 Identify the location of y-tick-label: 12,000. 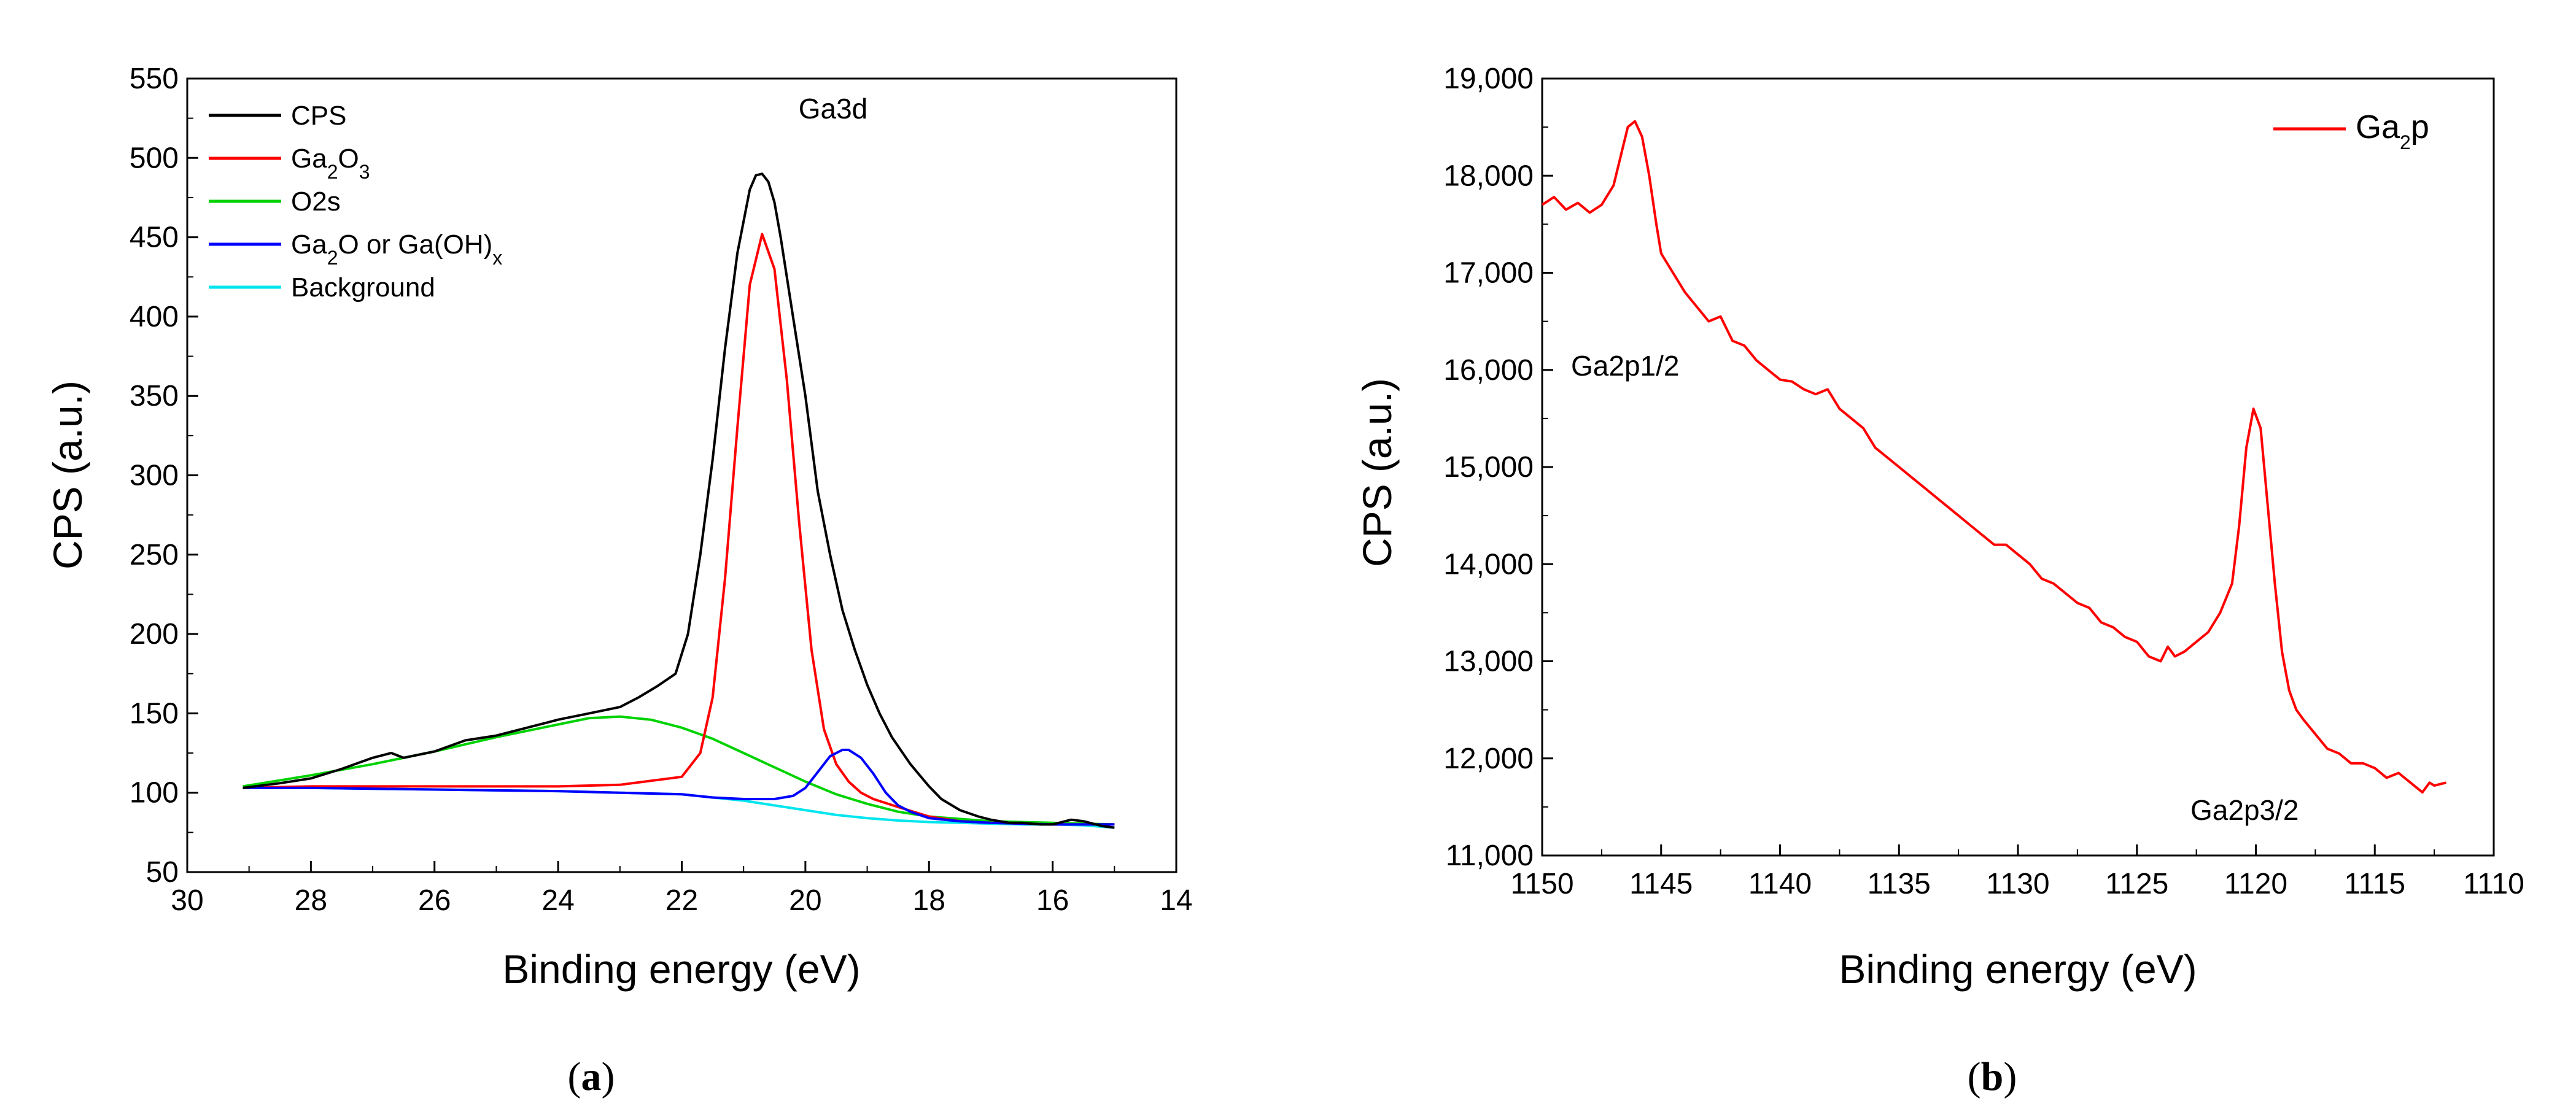
(1488, 759).